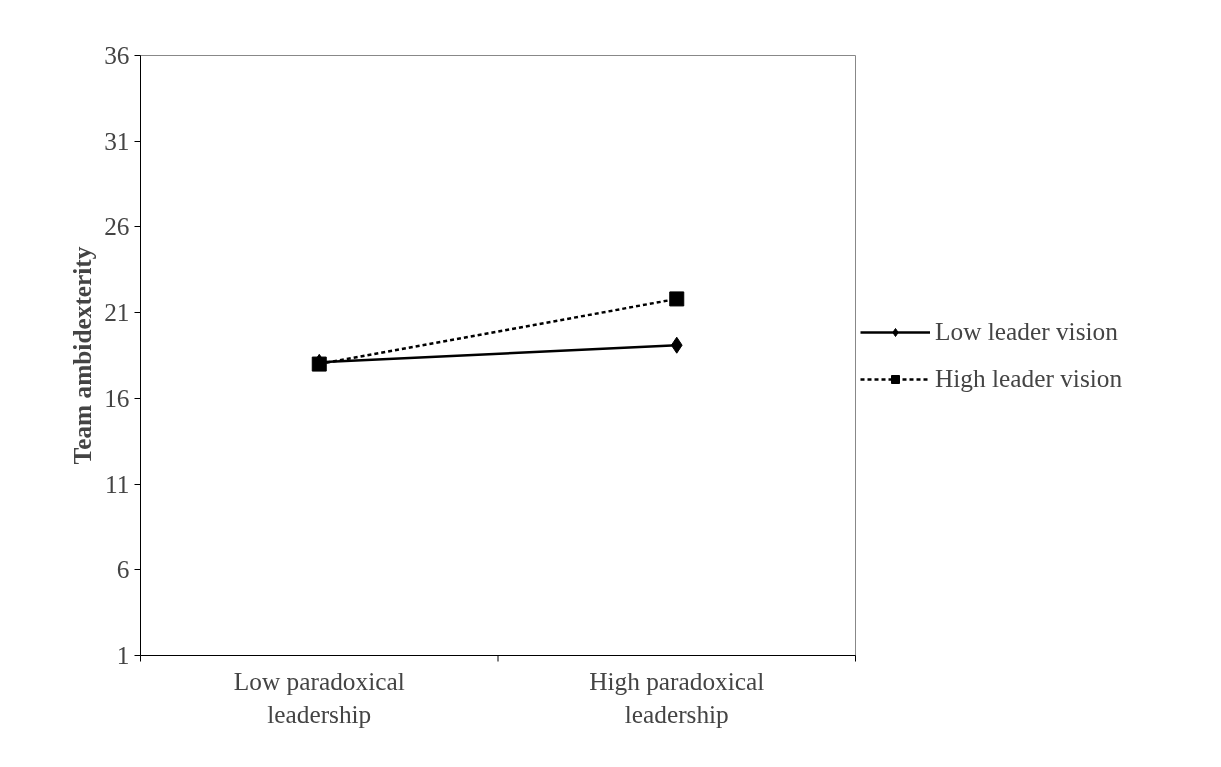 Image resolution: width=1221 pixels, height=767 pixels. What do you see at coordinates (677, 697) in the screenshot?
I see `x-tick-label: High paradoxical leadership` at bounding box center [677, 697].